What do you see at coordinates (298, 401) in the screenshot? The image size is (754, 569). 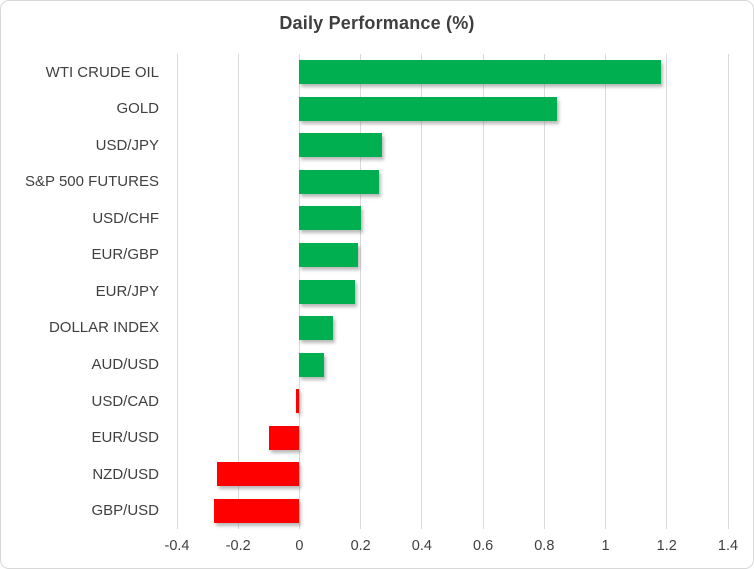 I see `bar-usd-cad` at bounding box center [298, 401].